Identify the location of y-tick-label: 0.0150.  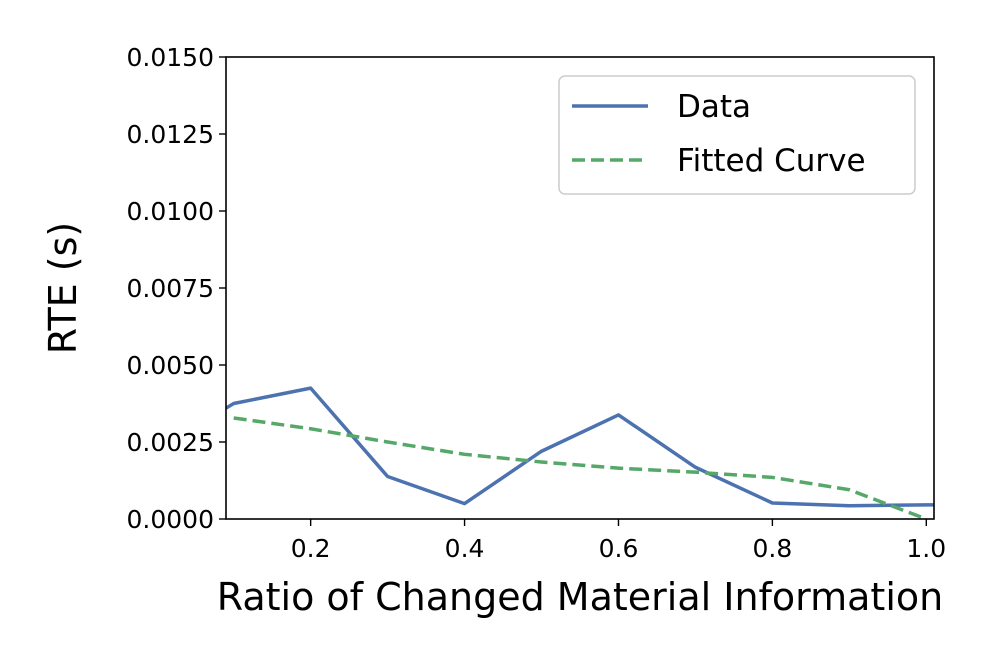
(170, 57).